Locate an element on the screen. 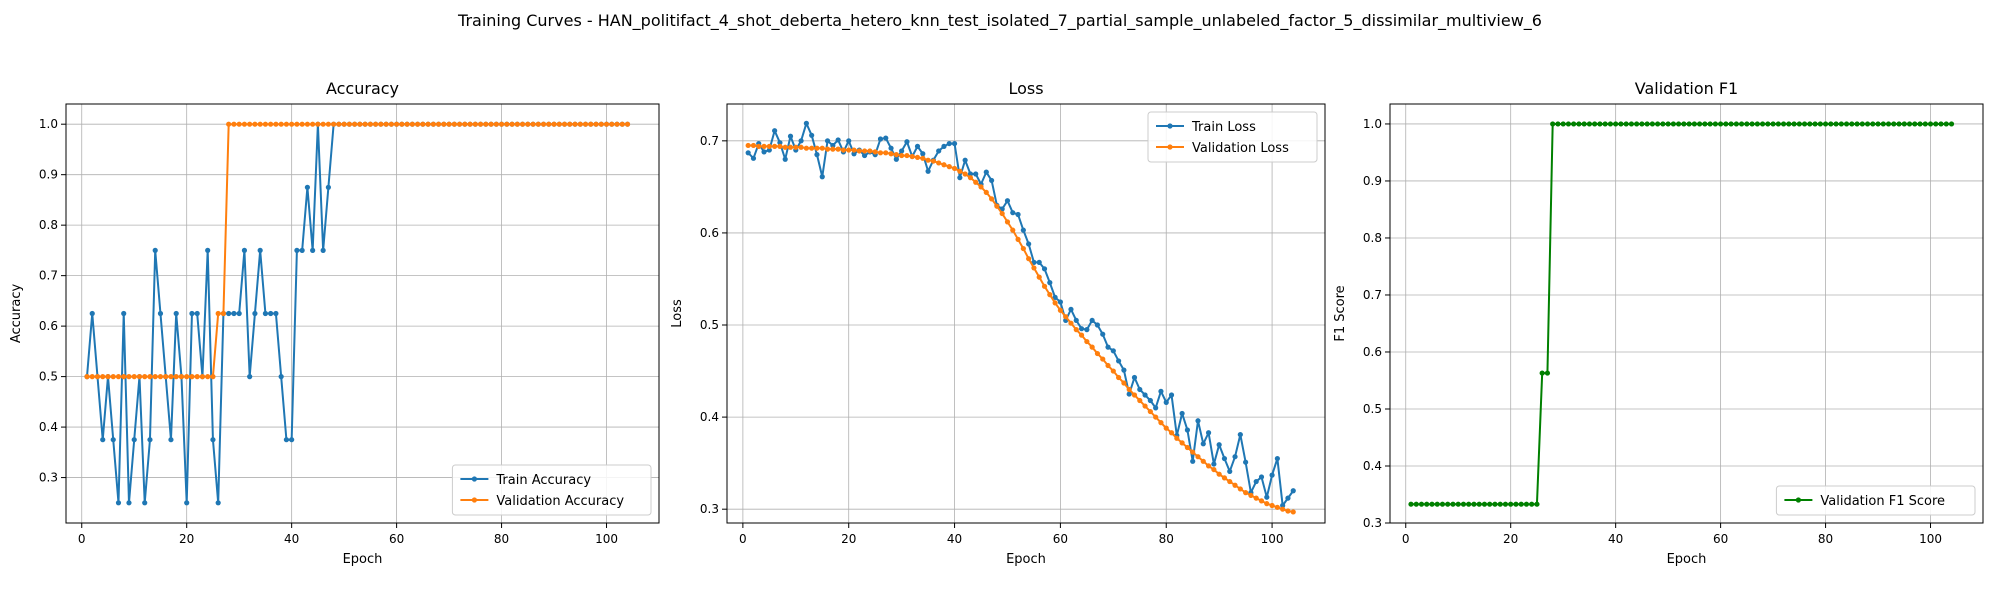  legend: Validation F1 Score is located at coordinates (1875, 500).